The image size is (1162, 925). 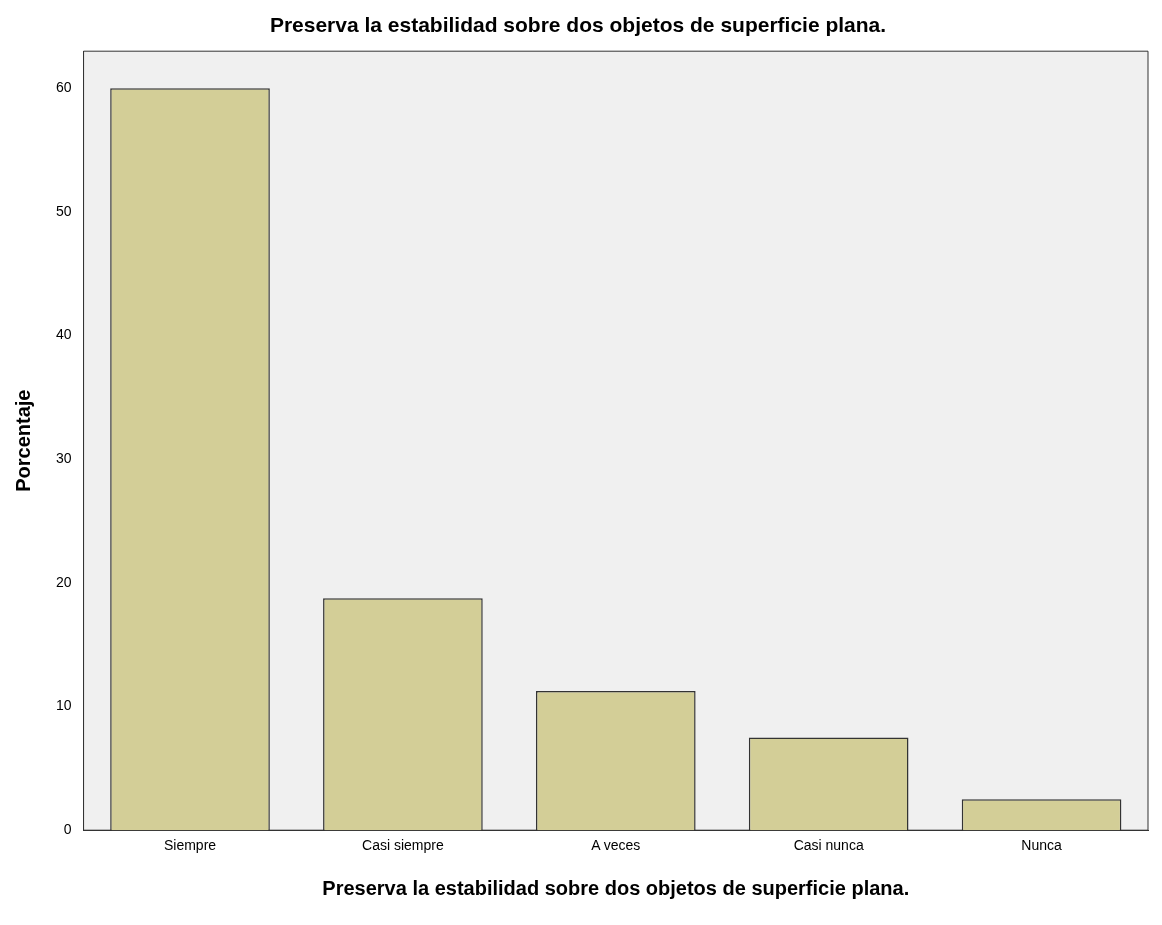 I want to click on y-tick-label: 60, so click(x=63, y=87).